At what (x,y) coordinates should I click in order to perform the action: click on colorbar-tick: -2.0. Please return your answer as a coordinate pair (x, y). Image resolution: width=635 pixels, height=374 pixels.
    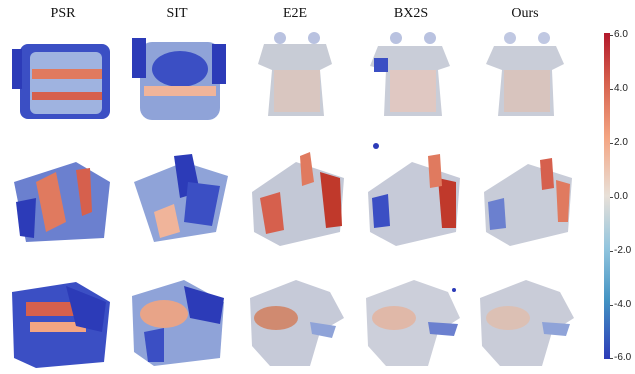
    Looking at the image, I should click on (623, 250).